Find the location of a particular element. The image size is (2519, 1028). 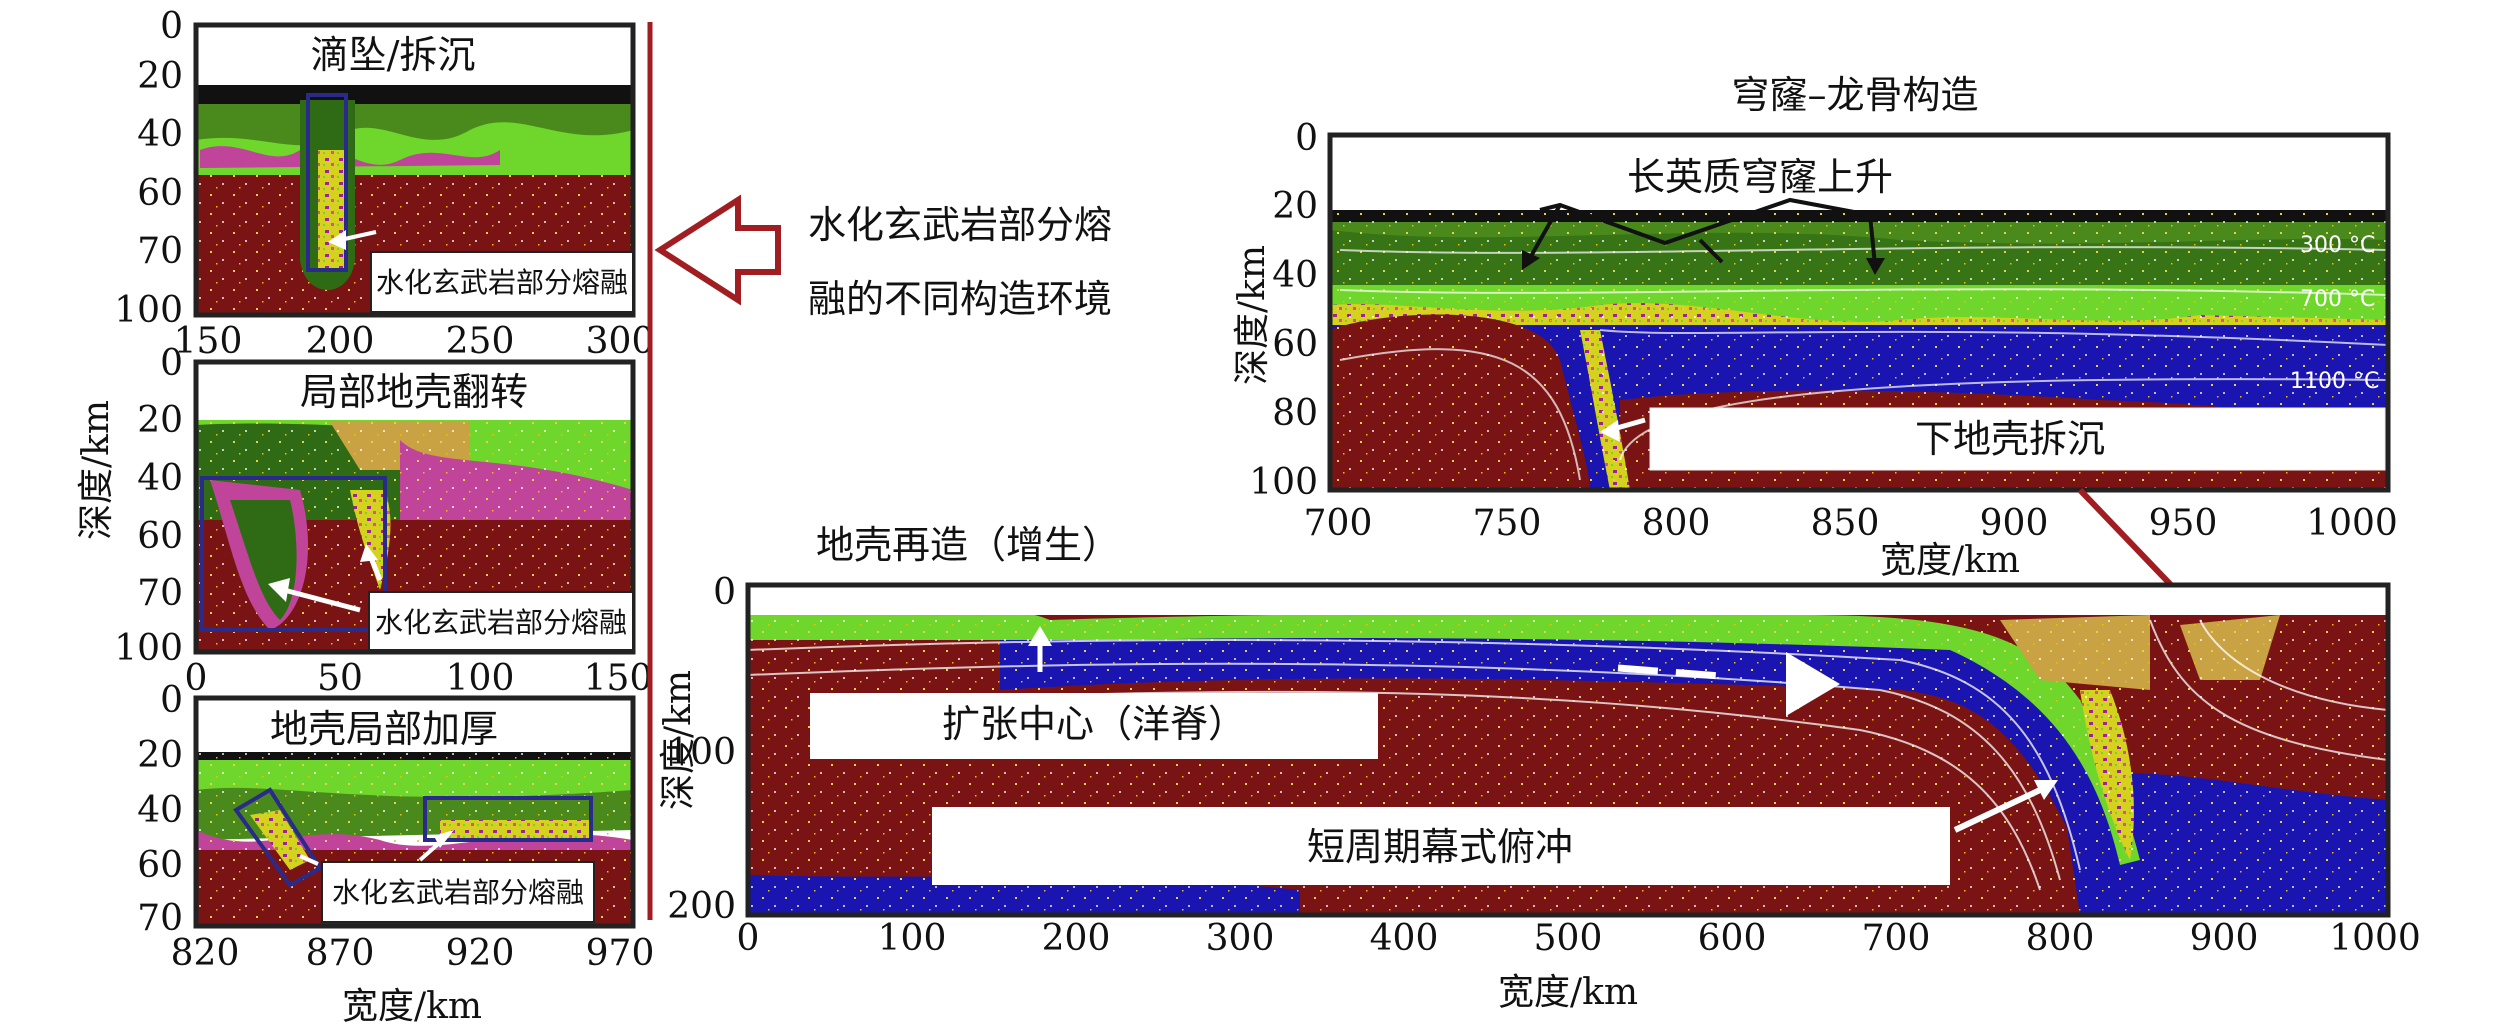

panel-drip-melt-label: 水化玄武岩部分熔融 is located at coordinates (502, 282).